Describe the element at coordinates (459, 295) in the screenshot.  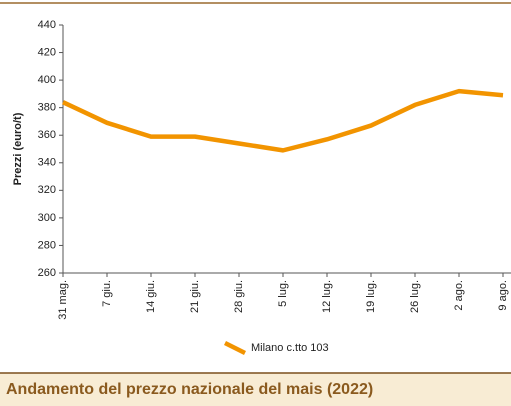
I see `x-tick-label: 2 ago.` at that location.